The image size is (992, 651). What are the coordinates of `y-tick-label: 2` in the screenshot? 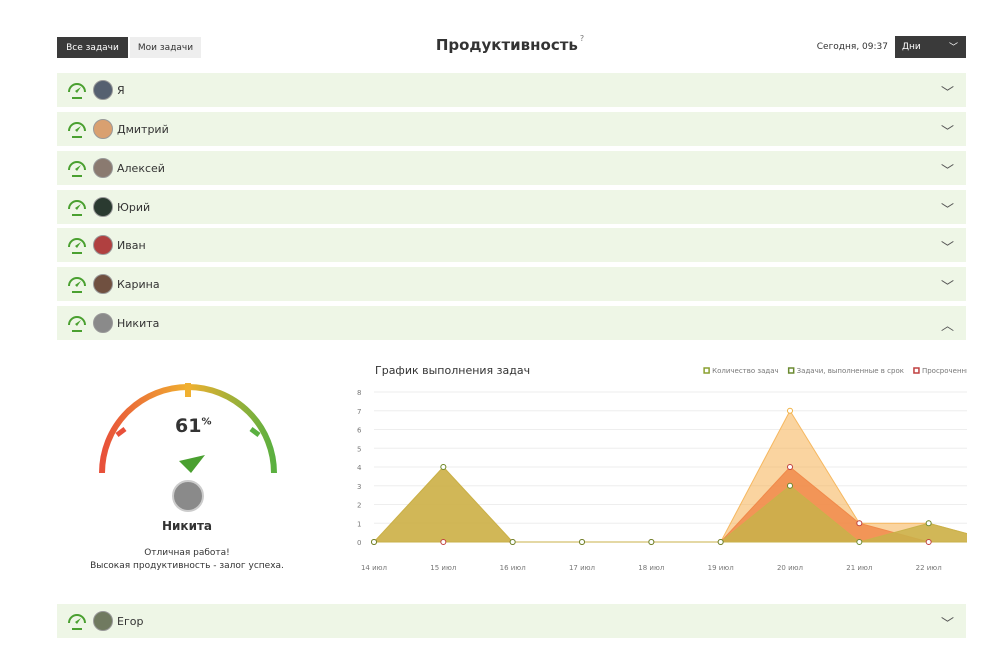 It's located at (359, 506).